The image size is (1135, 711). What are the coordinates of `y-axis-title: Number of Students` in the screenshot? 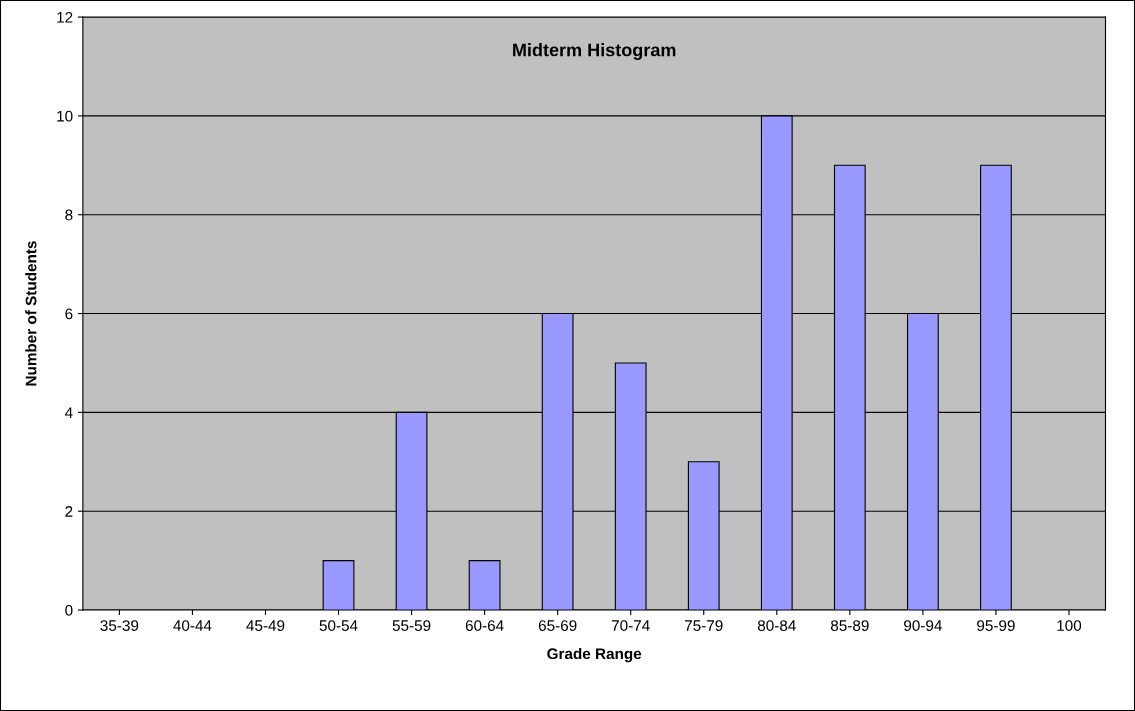 It's located at (31, 313).